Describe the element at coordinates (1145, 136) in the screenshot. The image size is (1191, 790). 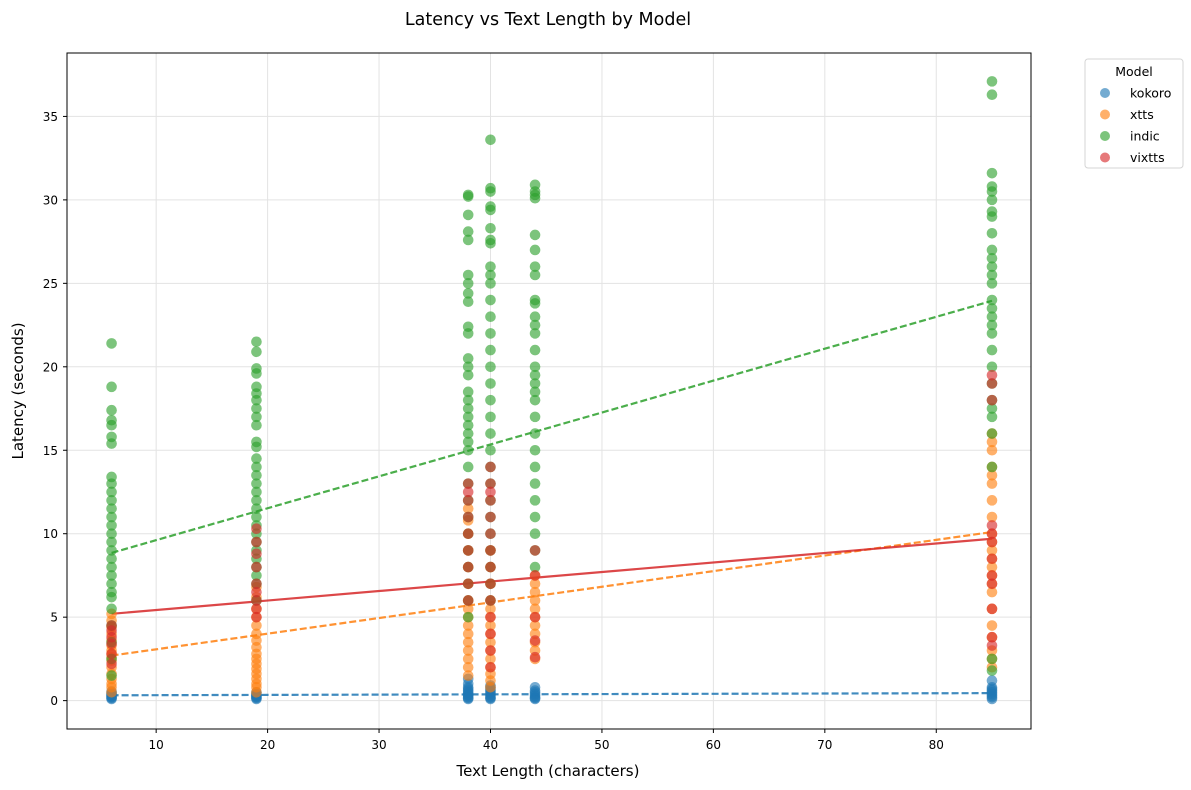
I see `legend-label: indic` at that location.